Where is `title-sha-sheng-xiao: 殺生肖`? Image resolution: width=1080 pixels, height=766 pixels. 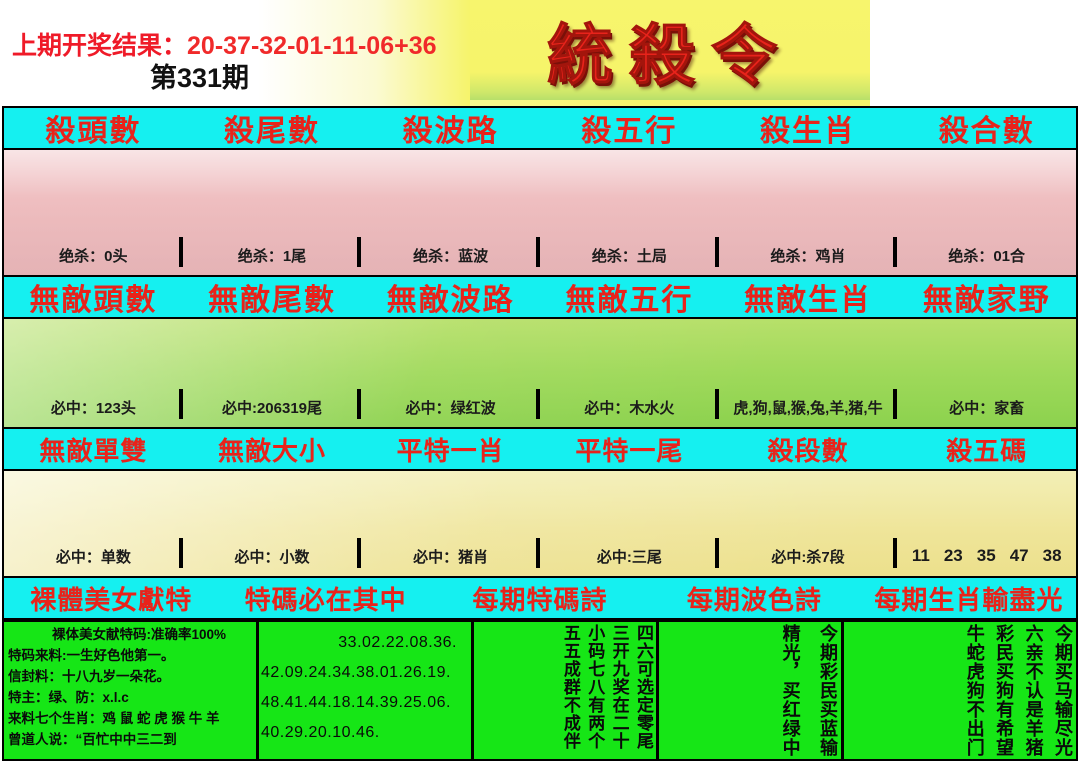 title-sha-sheng-xiao: 殺生肖 is located at coordinates (808, 131).